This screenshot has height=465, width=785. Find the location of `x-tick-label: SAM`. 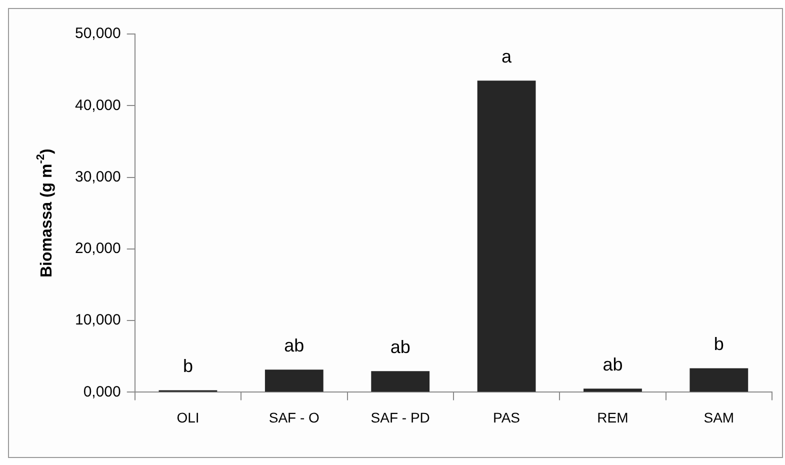

x-tick-label: SAM is located at coordinates (719, 417).